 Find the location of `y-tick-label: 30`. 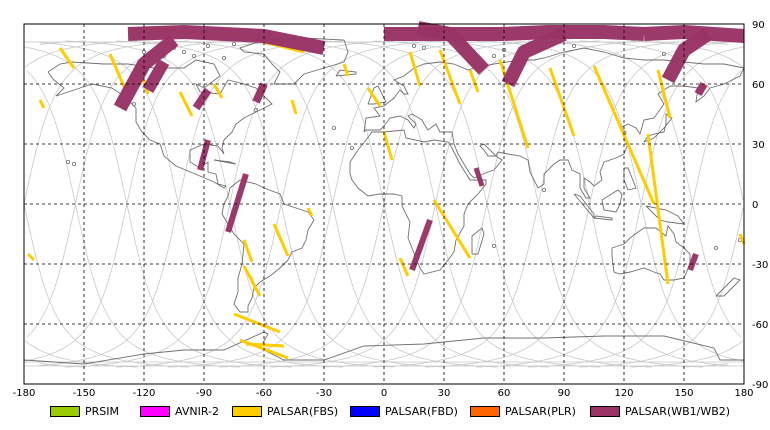

y-tick-label: 30 is located at coordinates (758, 145).